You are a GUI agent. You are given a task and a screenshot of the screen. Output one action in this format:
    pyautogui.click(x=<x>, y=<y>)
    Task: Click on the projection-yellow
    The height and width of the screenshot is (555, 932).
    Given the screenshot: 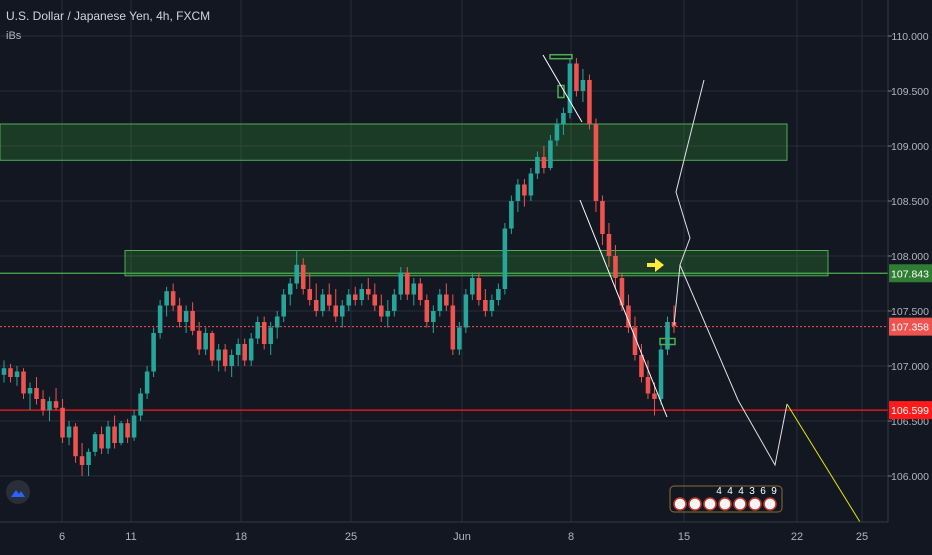 What is the action you would take?
    pyautogui.click(x=823, y=463)
    